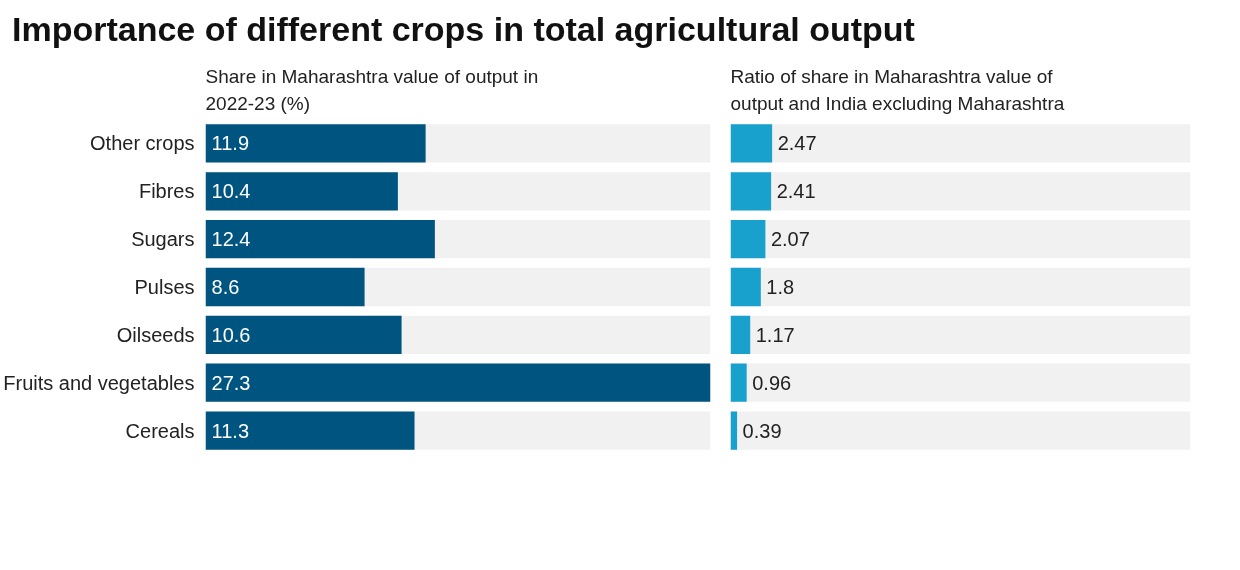 This screenshot has height=570, width=1240. I want to click on y-tick-label: Pulses, so click(164, 286).